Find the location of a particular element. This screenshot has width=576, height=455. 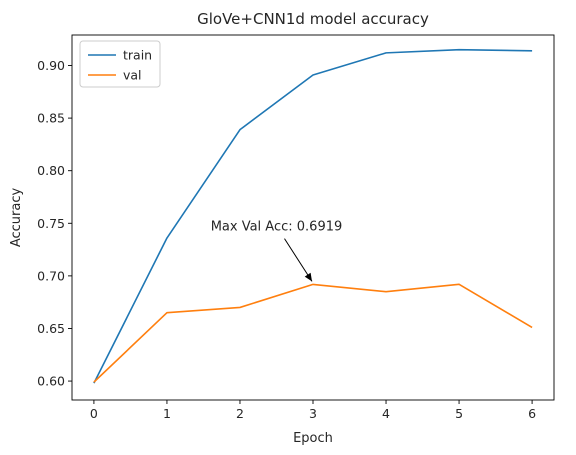

y-tick-label: 0.65 is located at coordinates (51, 328).